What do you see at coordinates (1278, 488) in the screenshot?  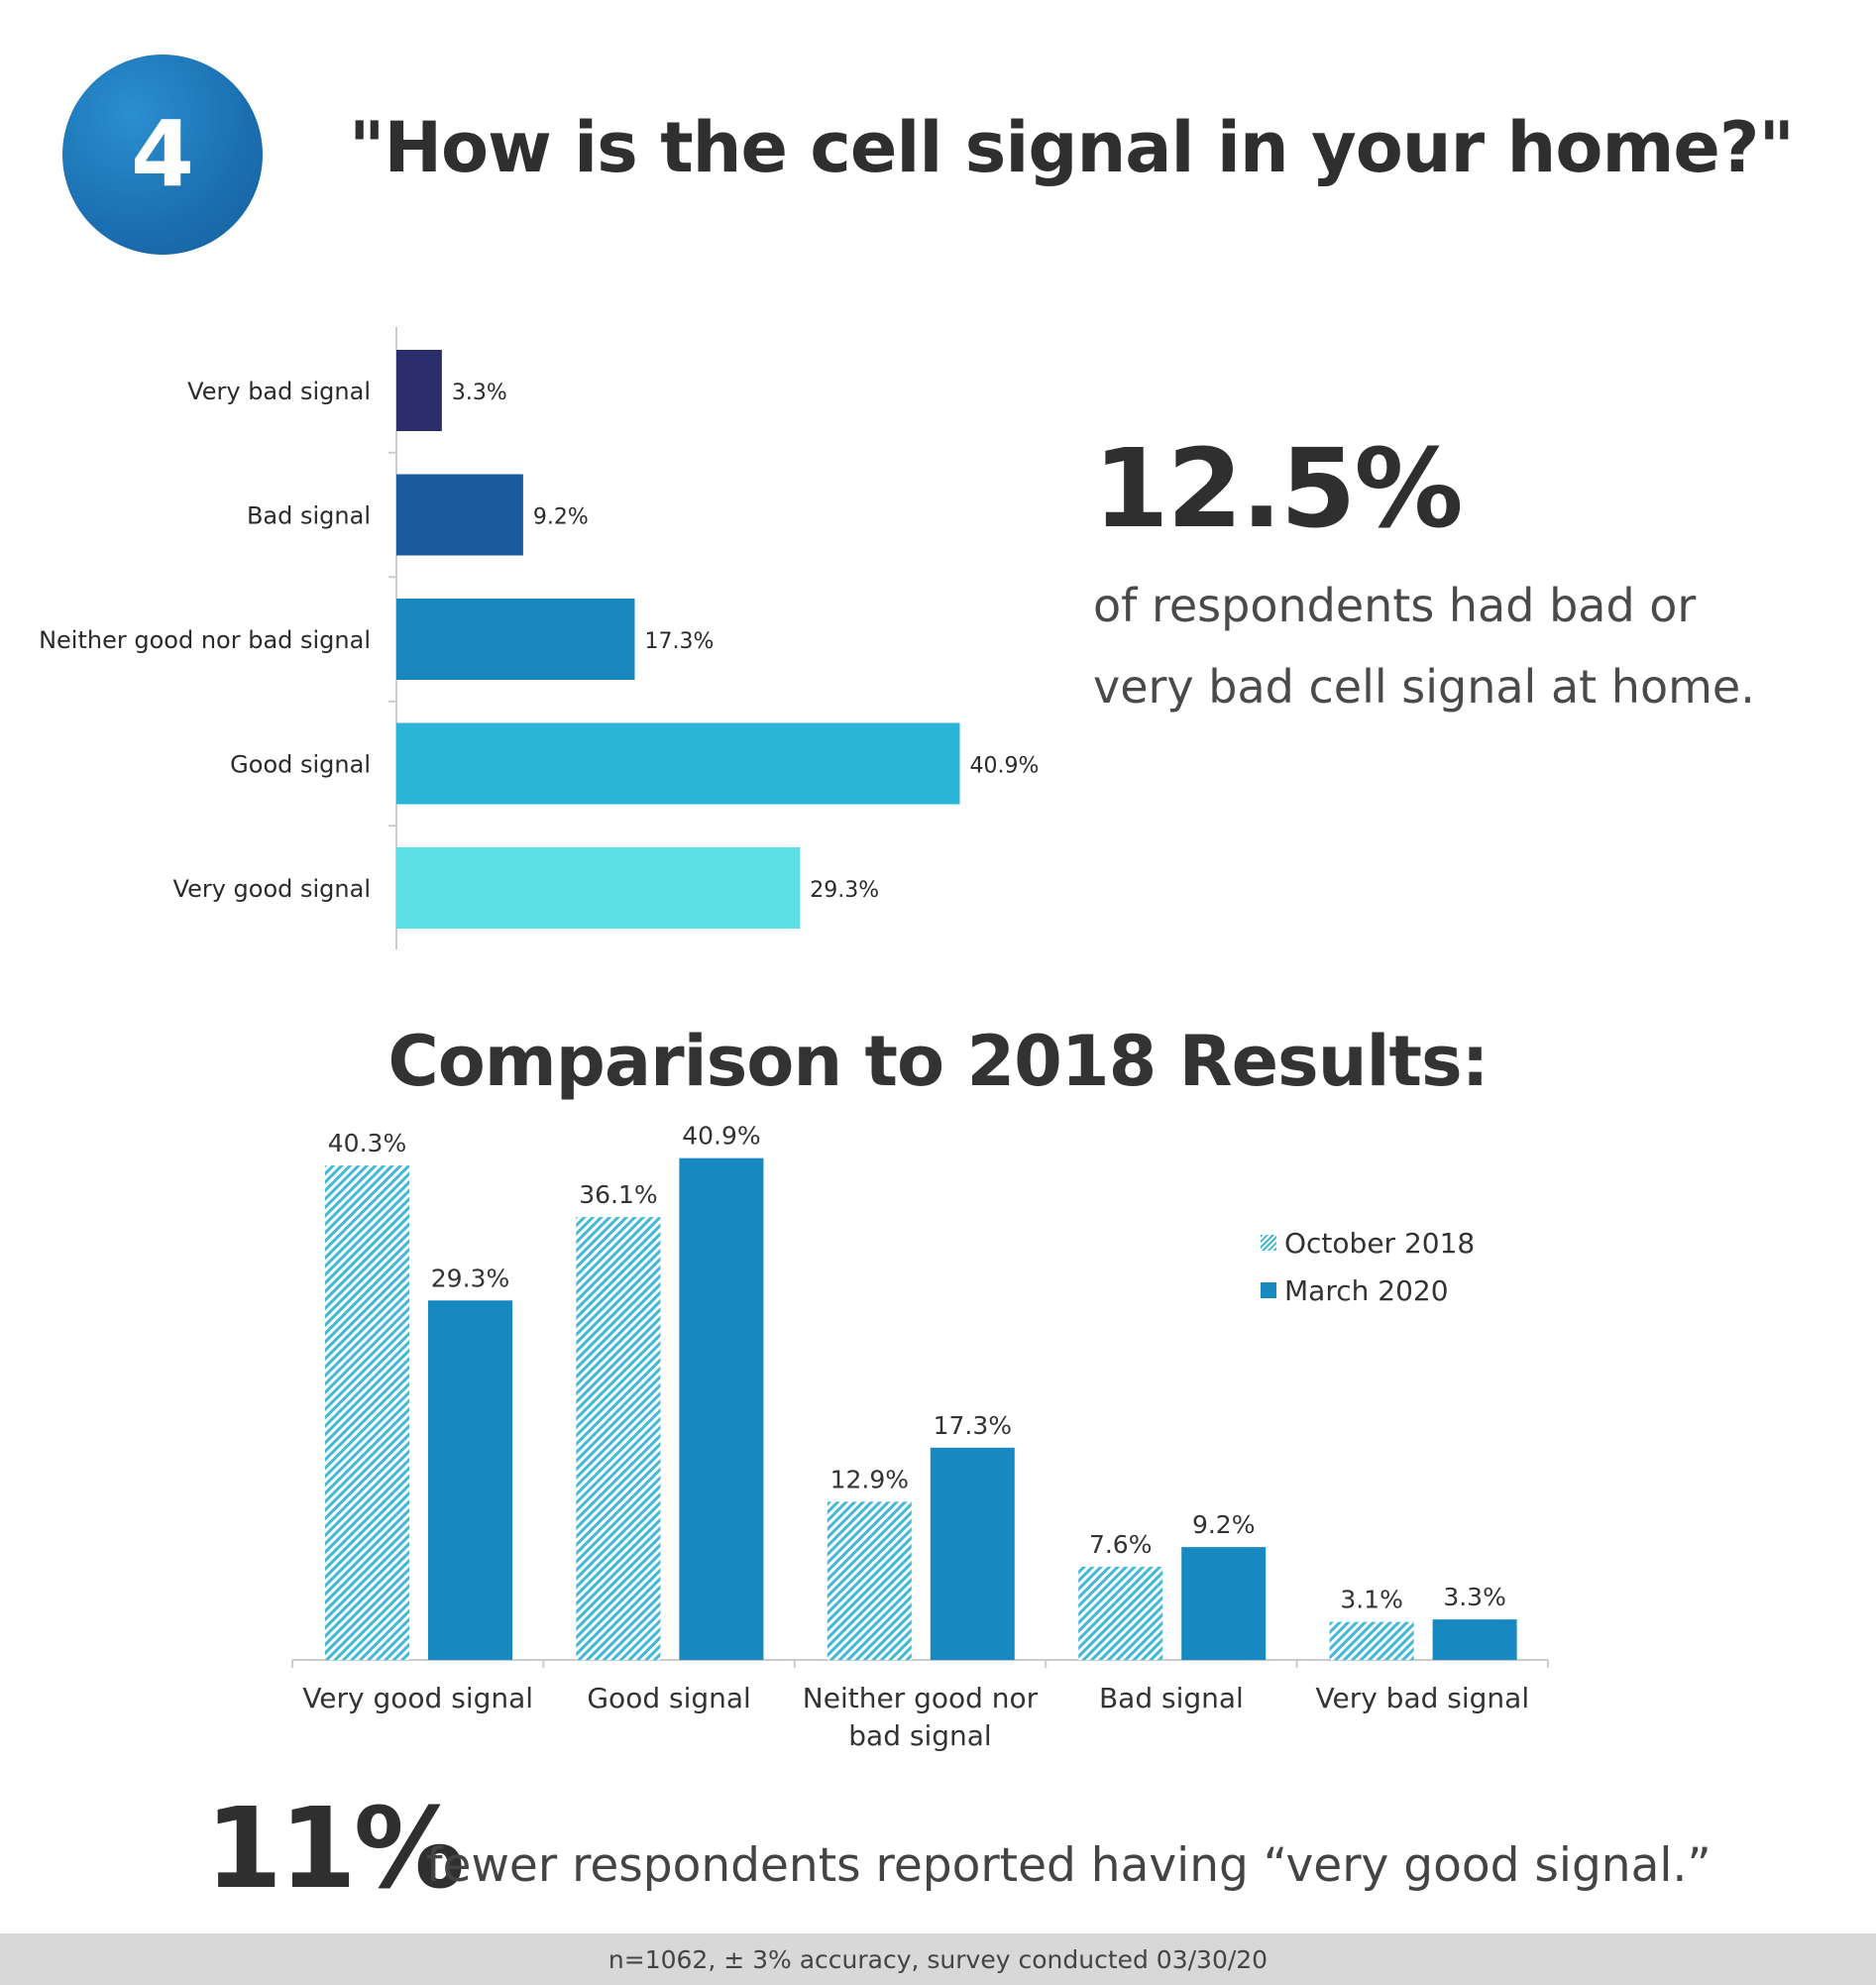 I see `callout-value: 12.5%` at bounding box center [1278, 488].